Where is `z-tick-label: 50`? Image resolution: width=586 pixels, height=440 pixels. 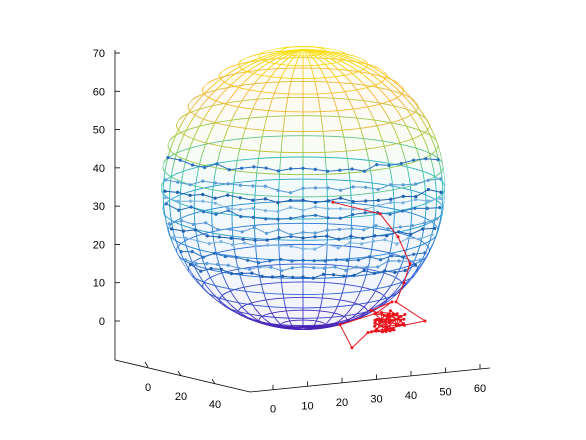 z-tick-label: 50 is located at coordinates (99, 131).